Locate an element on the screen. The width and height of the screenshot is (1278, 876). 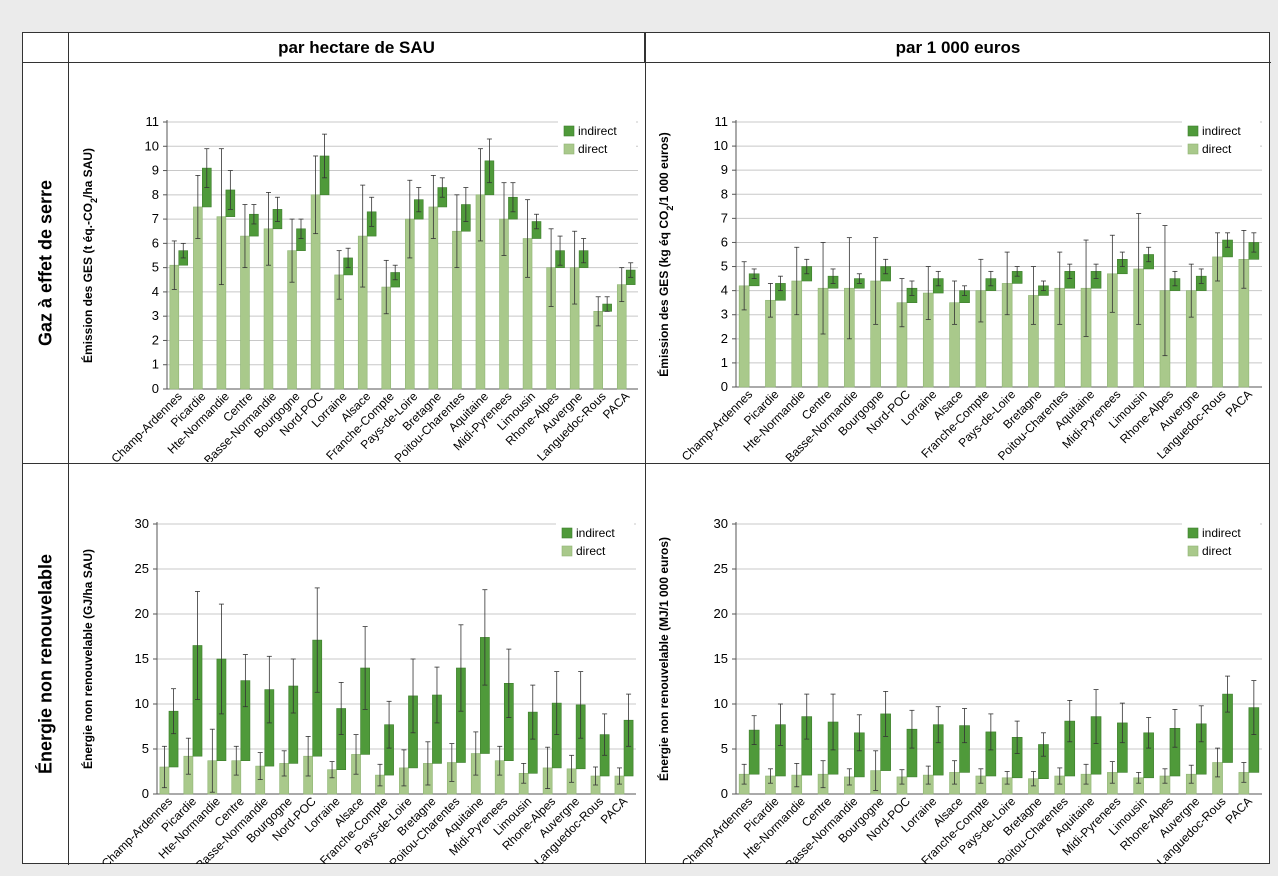
y-axis-label: Énergie non renouvelable (GJ/ha SAU) is located at coordinates (87, 659).